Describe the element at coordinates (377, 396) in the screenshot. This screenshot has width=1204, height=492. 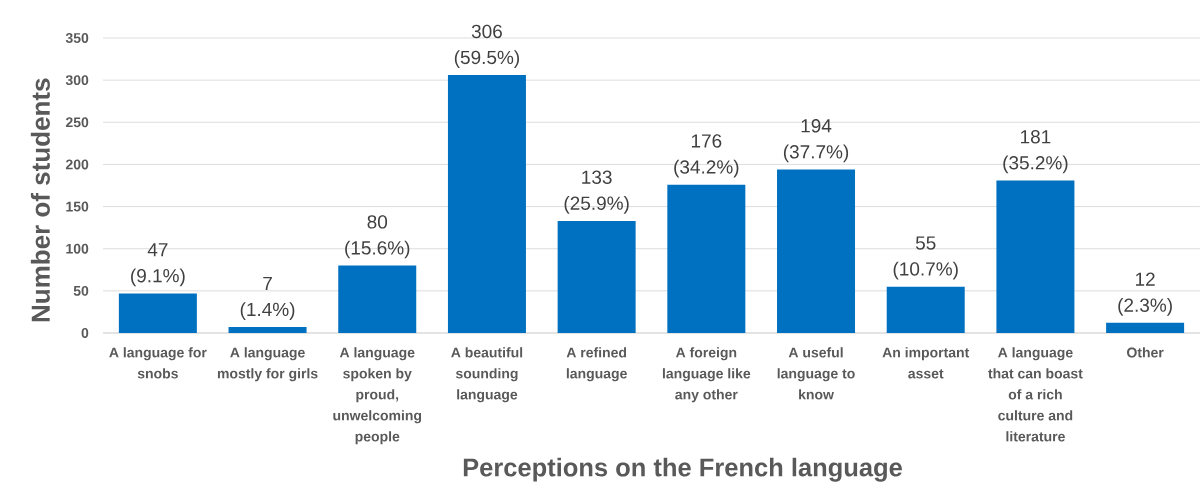
I see `x-tick-label: A language spoken by proud, unwelcoming people` at that location.